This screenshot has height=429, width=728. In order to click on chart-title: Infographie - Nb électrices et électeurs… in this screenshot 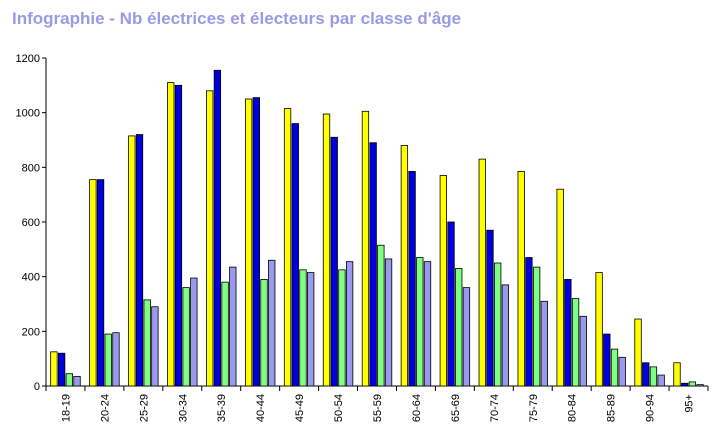, I will do `click(237, 18)`.